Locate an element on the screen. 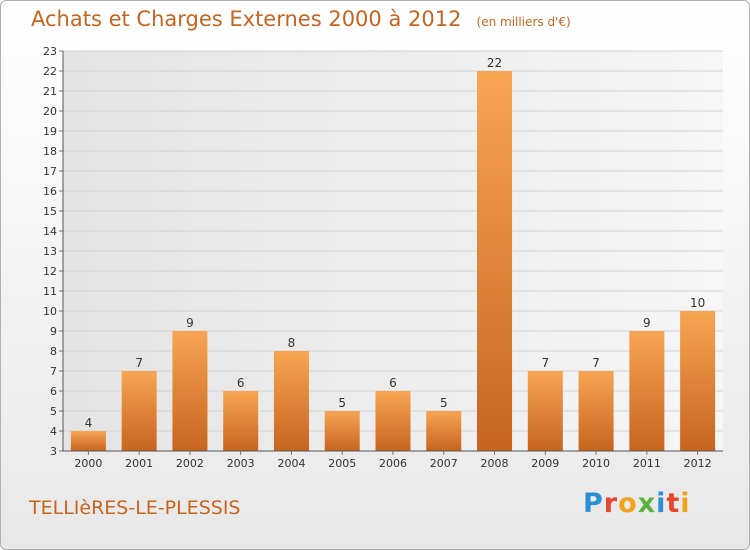  x-tick-label: 2006 is located at coordinates (393, 463).